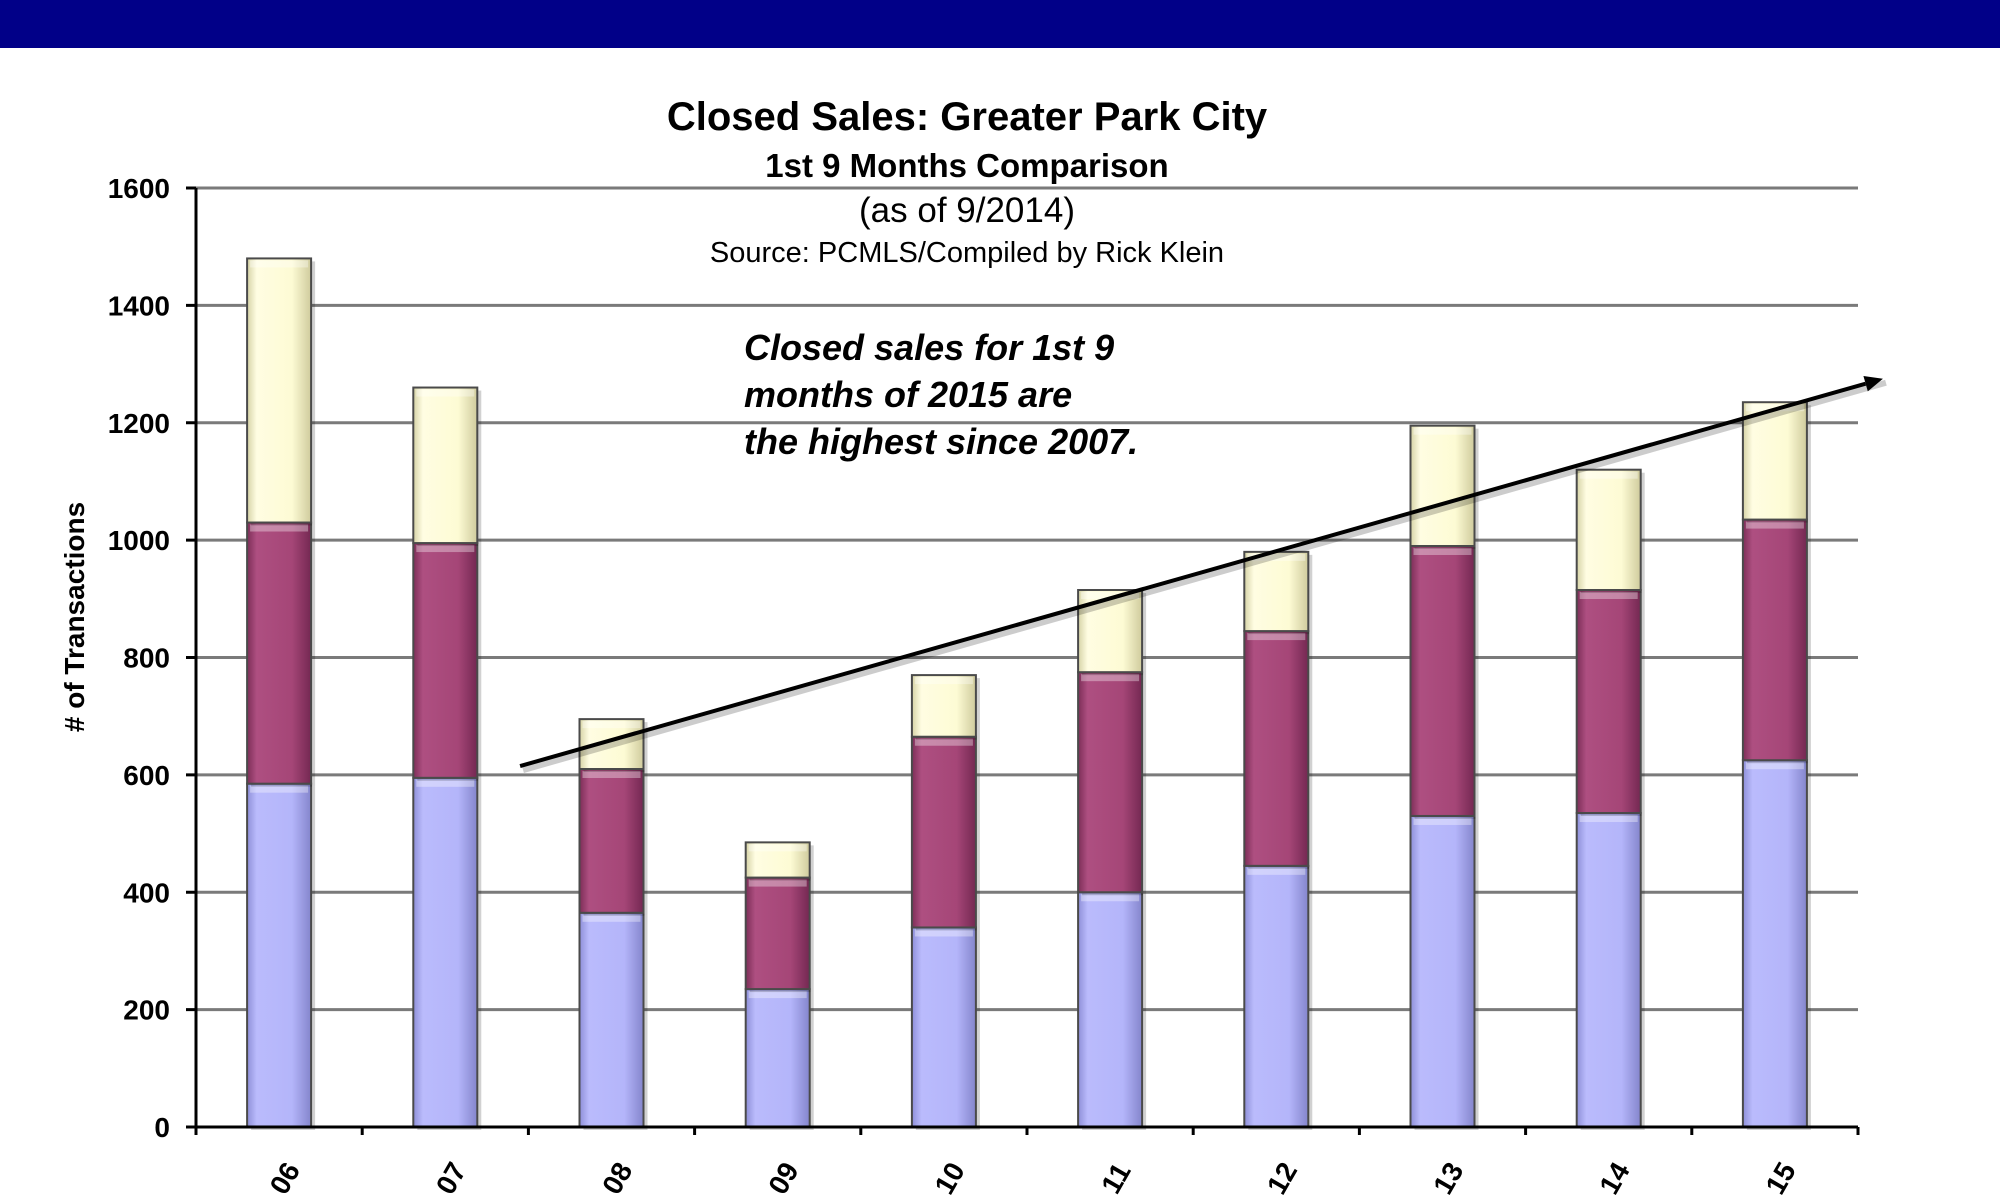 The width and height of the screenshot is (2000, 1200). Describe the element at coordinates (1873, 383) in the screenshot. I see `arrow-head` at that location.